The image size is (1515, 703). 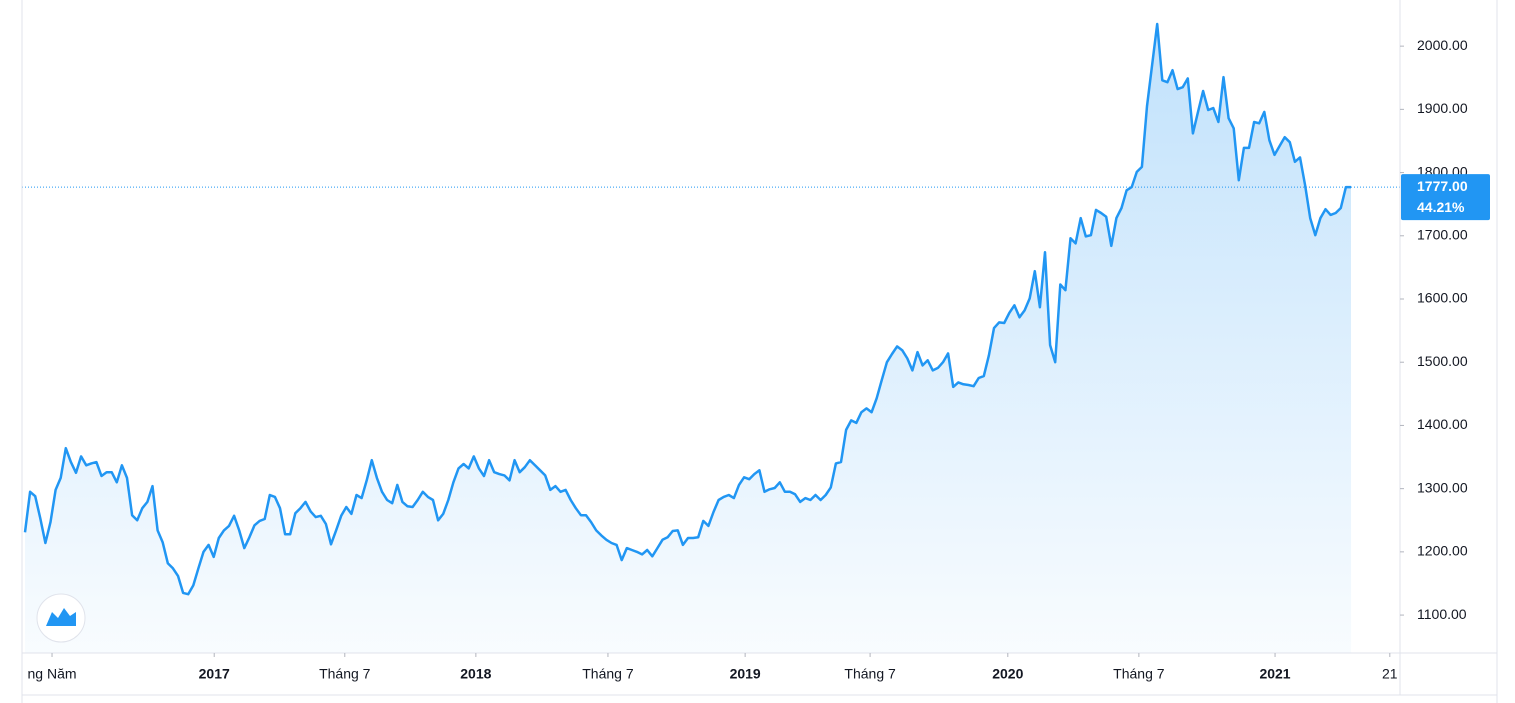 I want to click on y-tick-label: 1700.00, so click(x=1442, y=234).